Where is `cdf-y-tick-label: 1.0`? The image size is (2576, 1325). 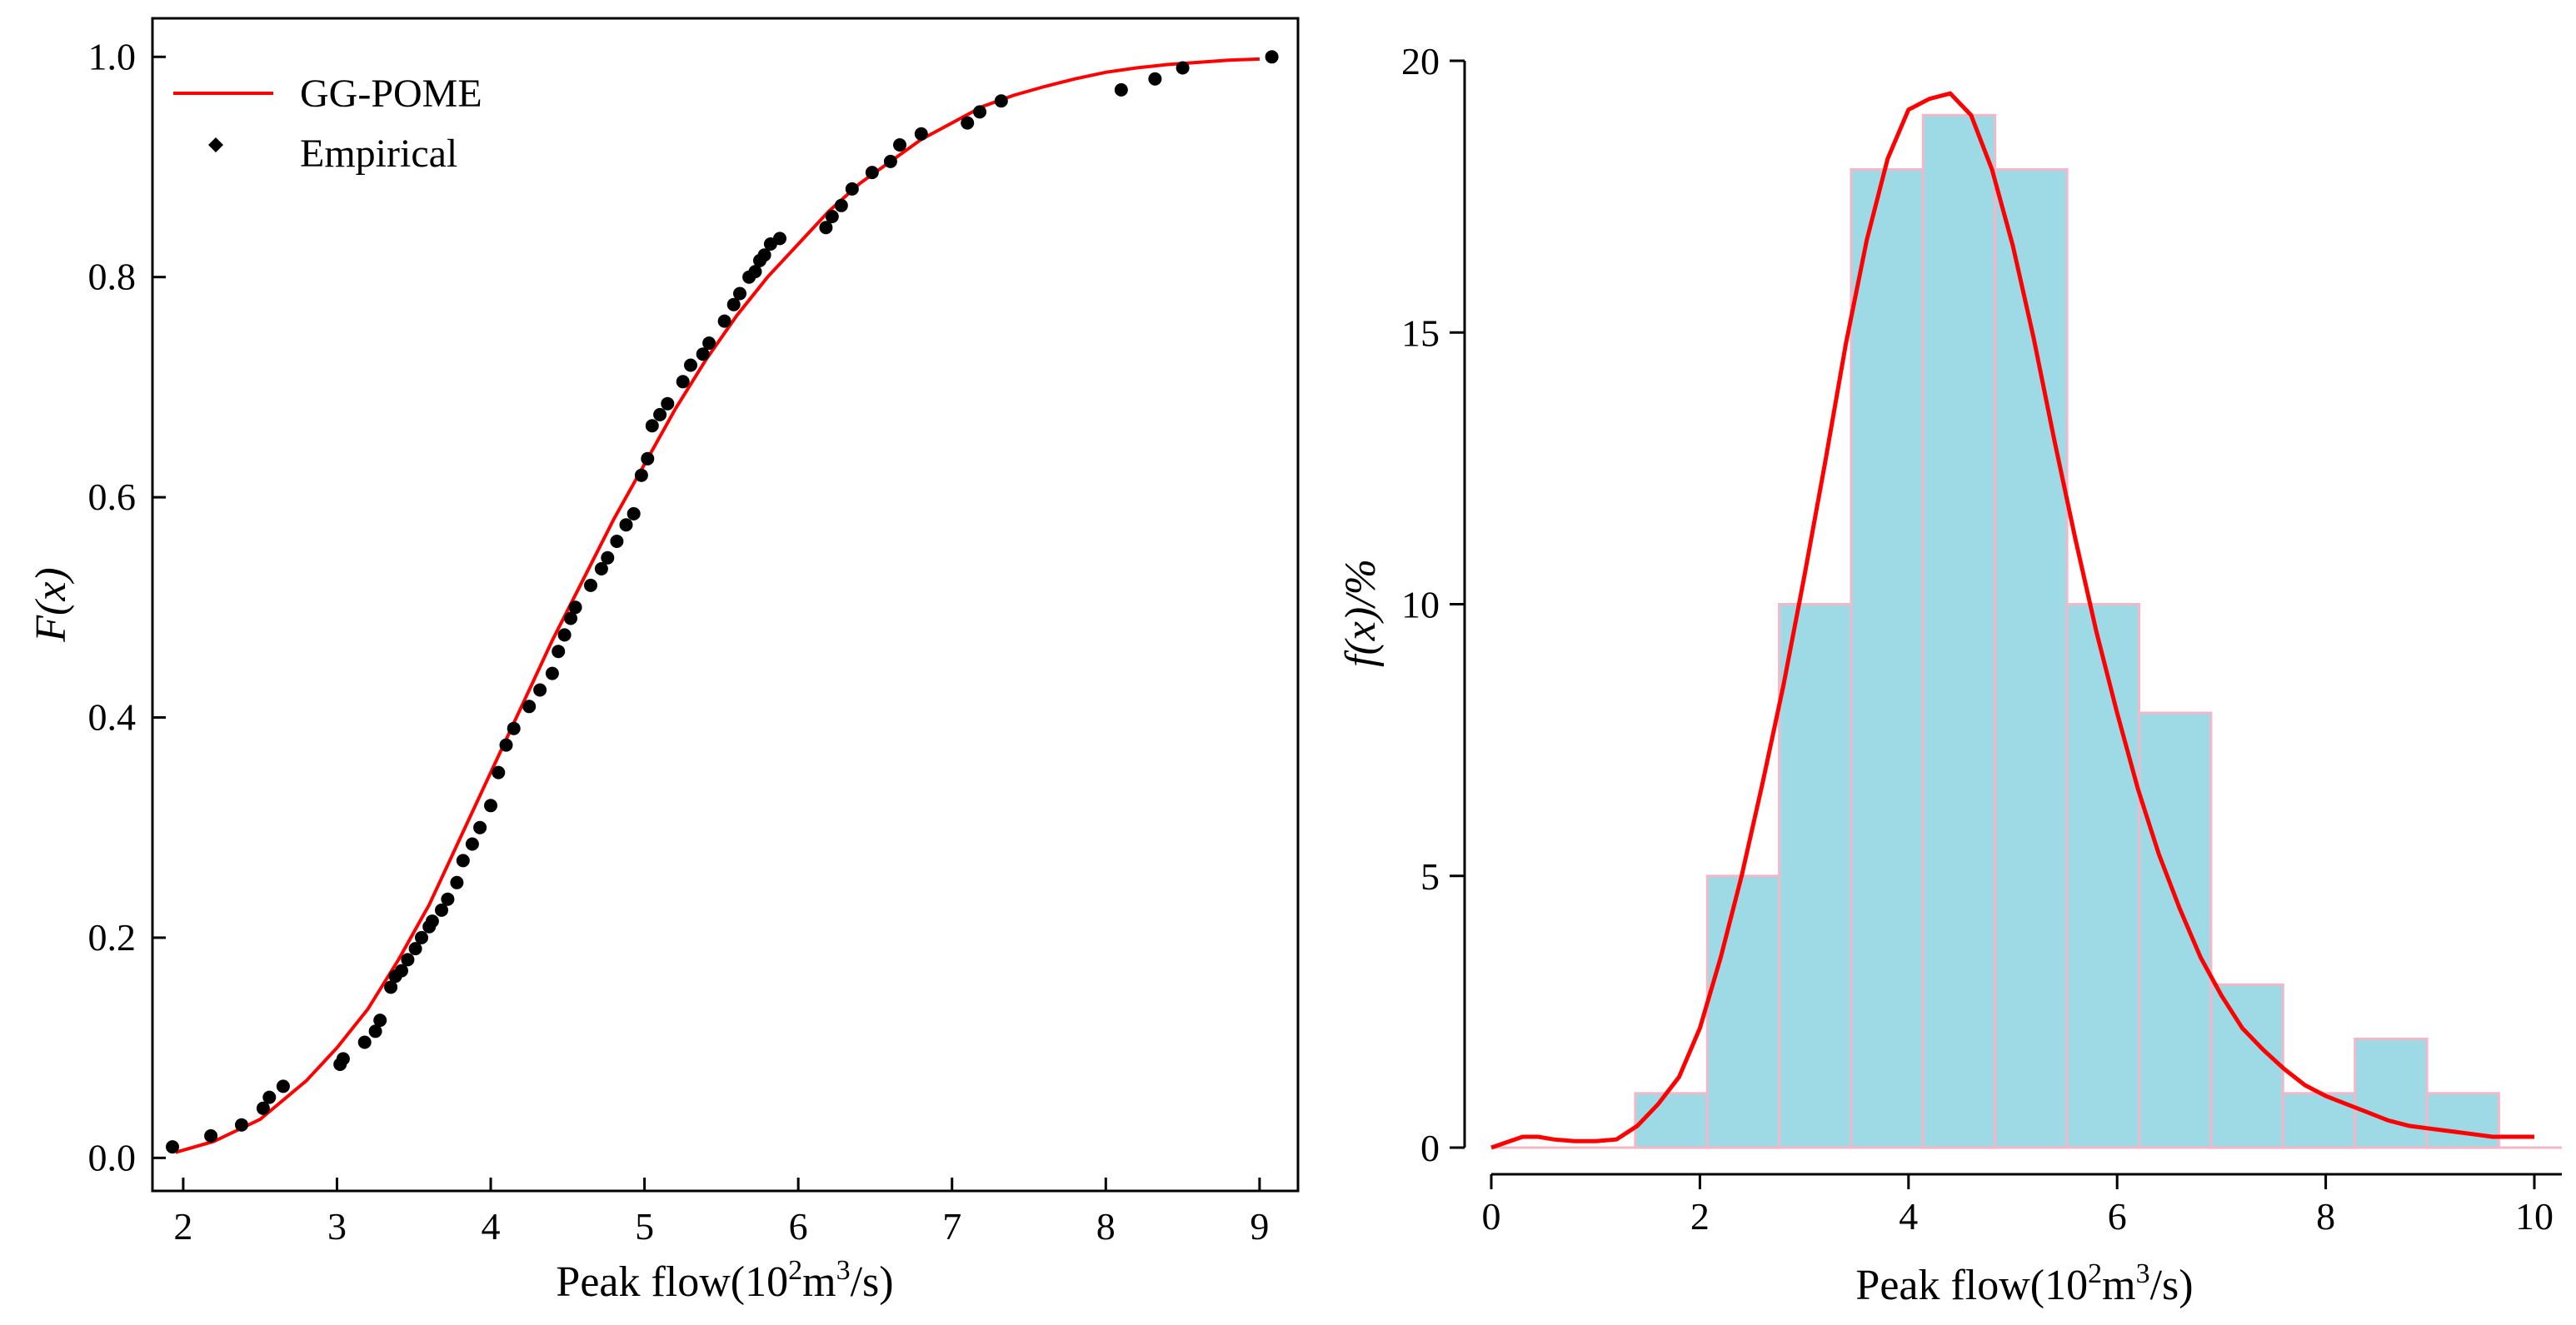
cdf-y-tick-label: 1.0 is located at coordinates (112, 56).